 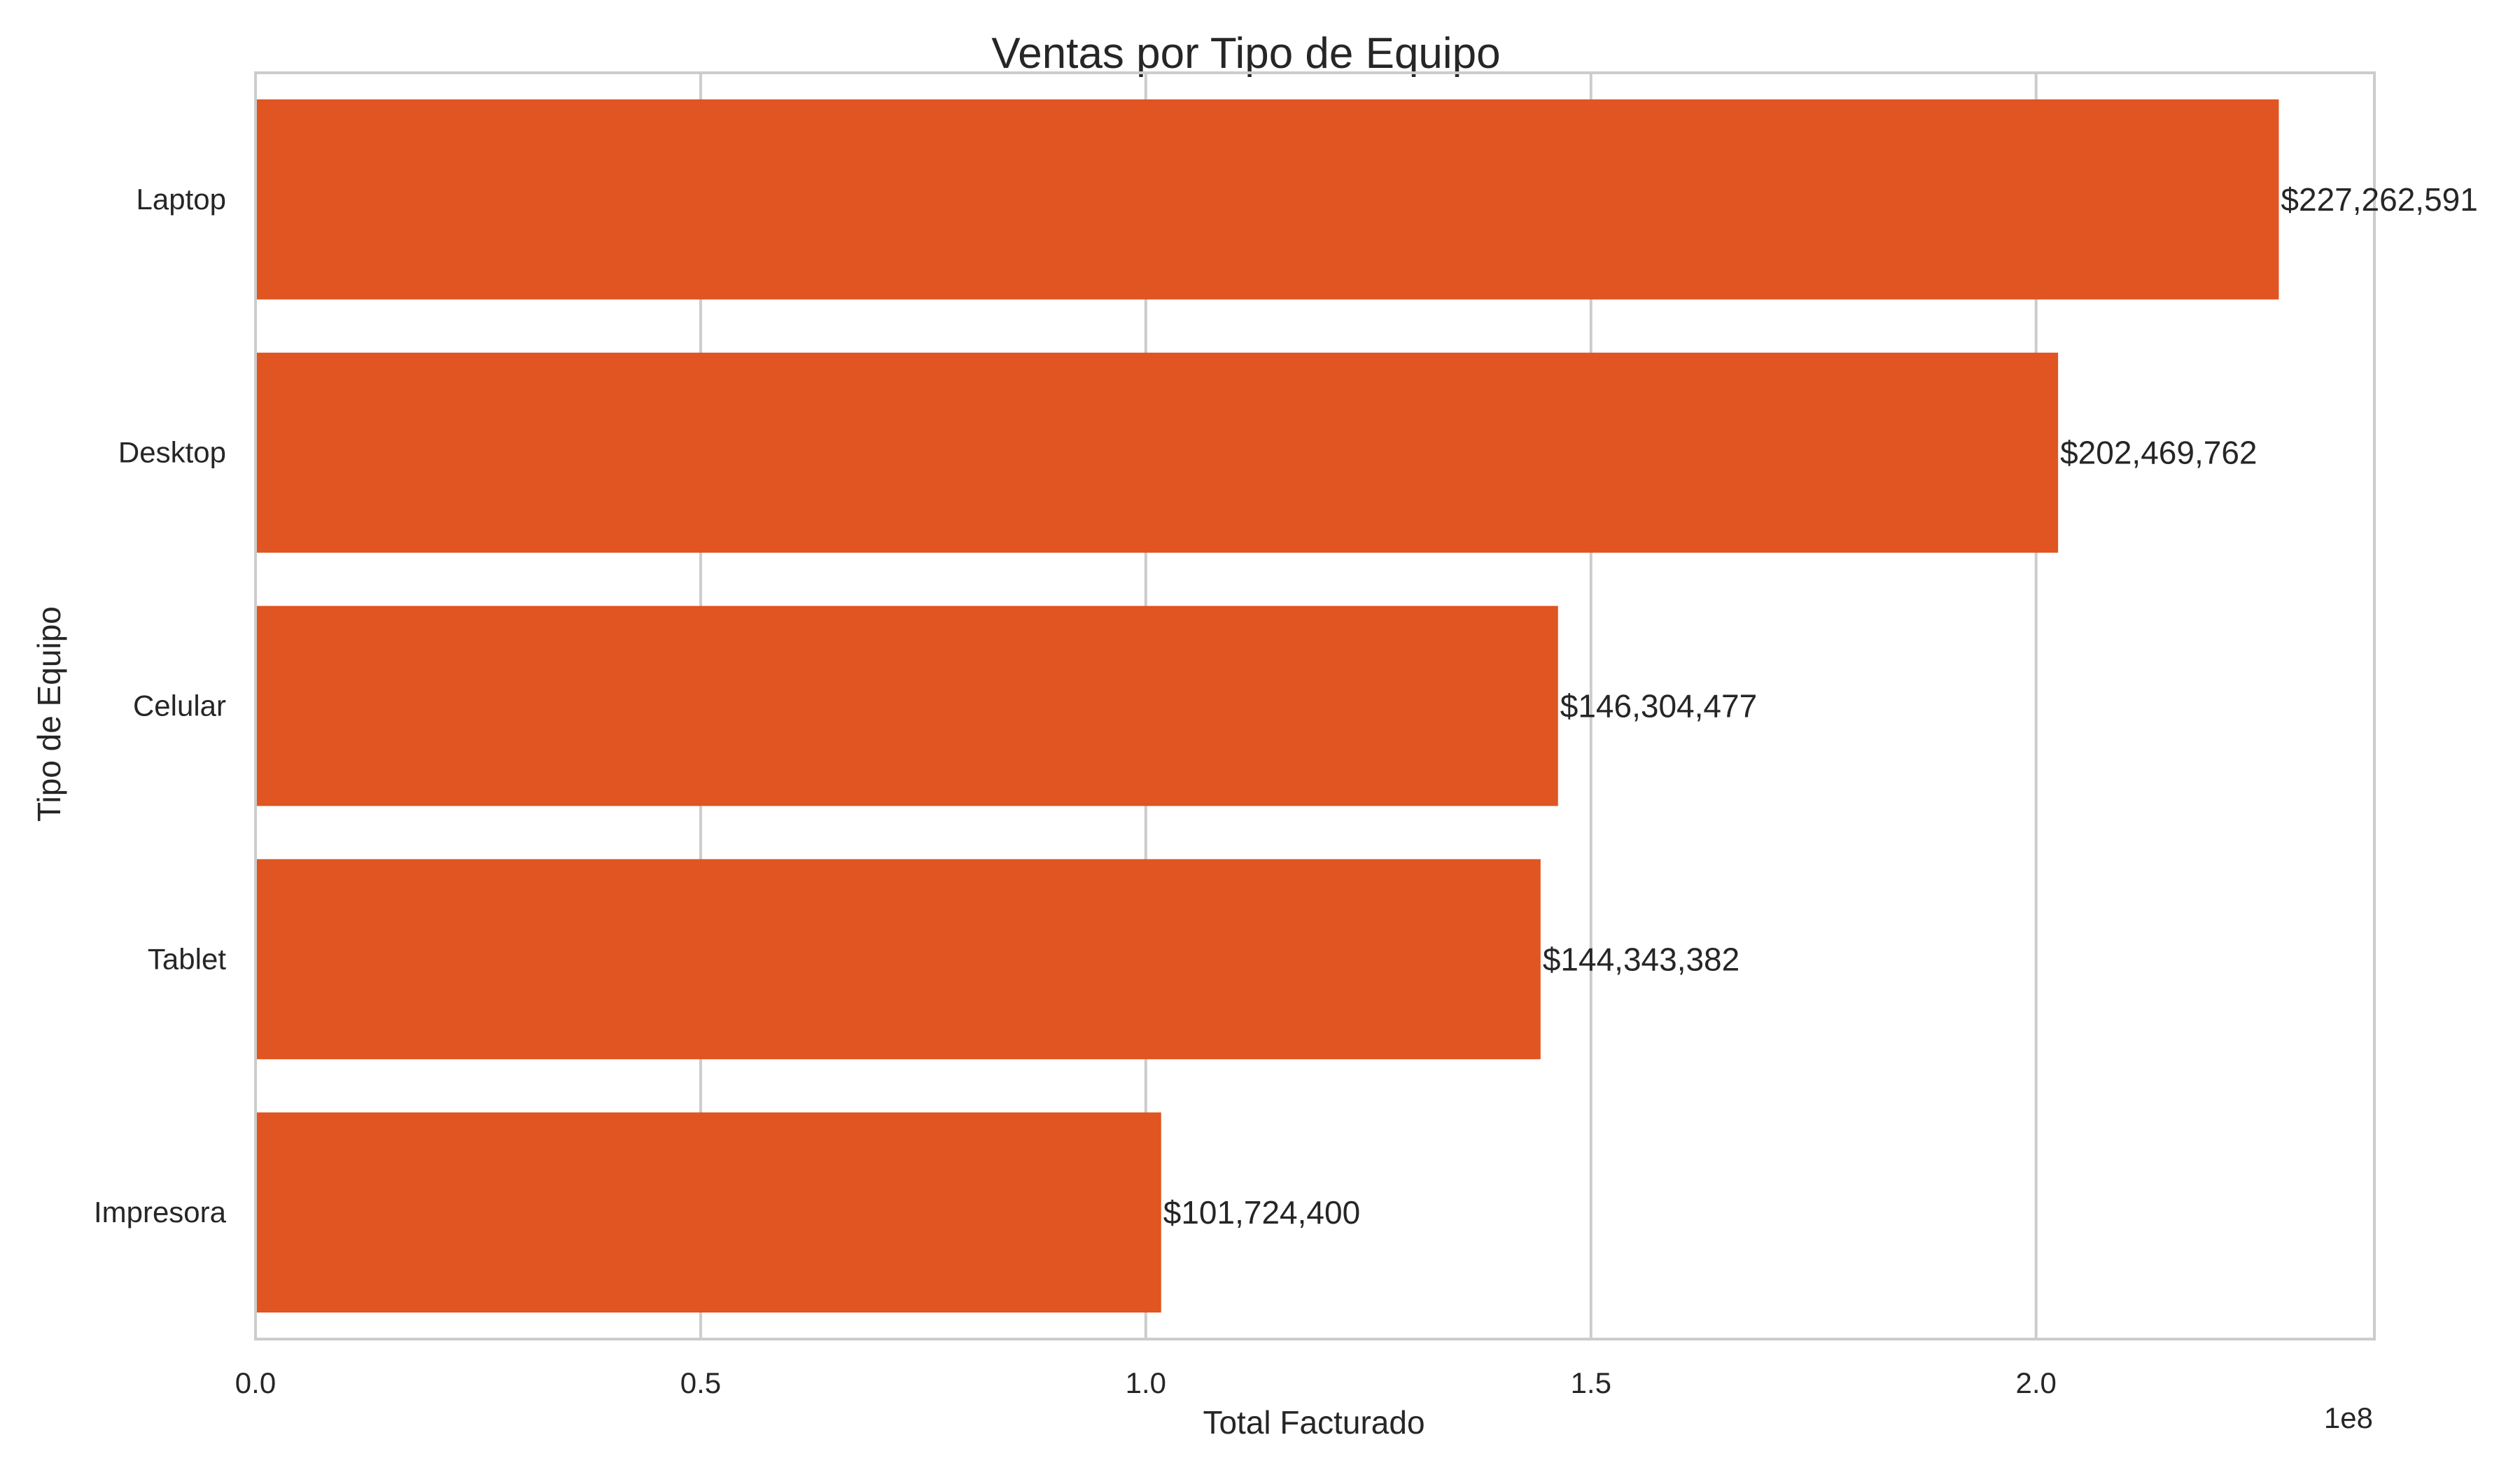 What do you see at coordinates (906, 706) in the screenshot?
I see `bar-celular` at bounding box center [906, 706].